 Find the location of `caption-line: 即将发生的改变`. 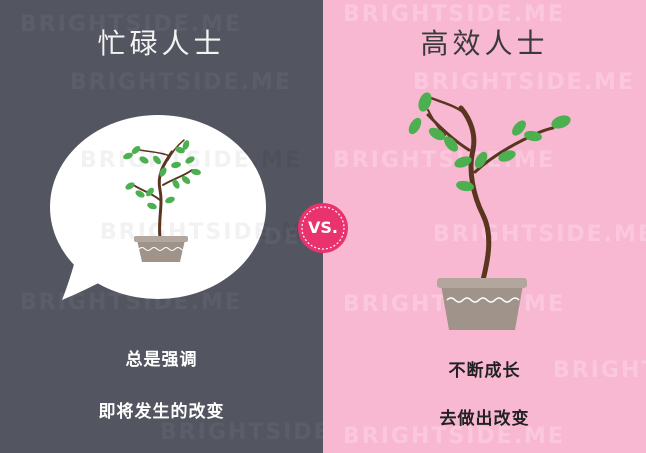

caption-line: 即将发生的改变 is located at coordinates (161, 412).